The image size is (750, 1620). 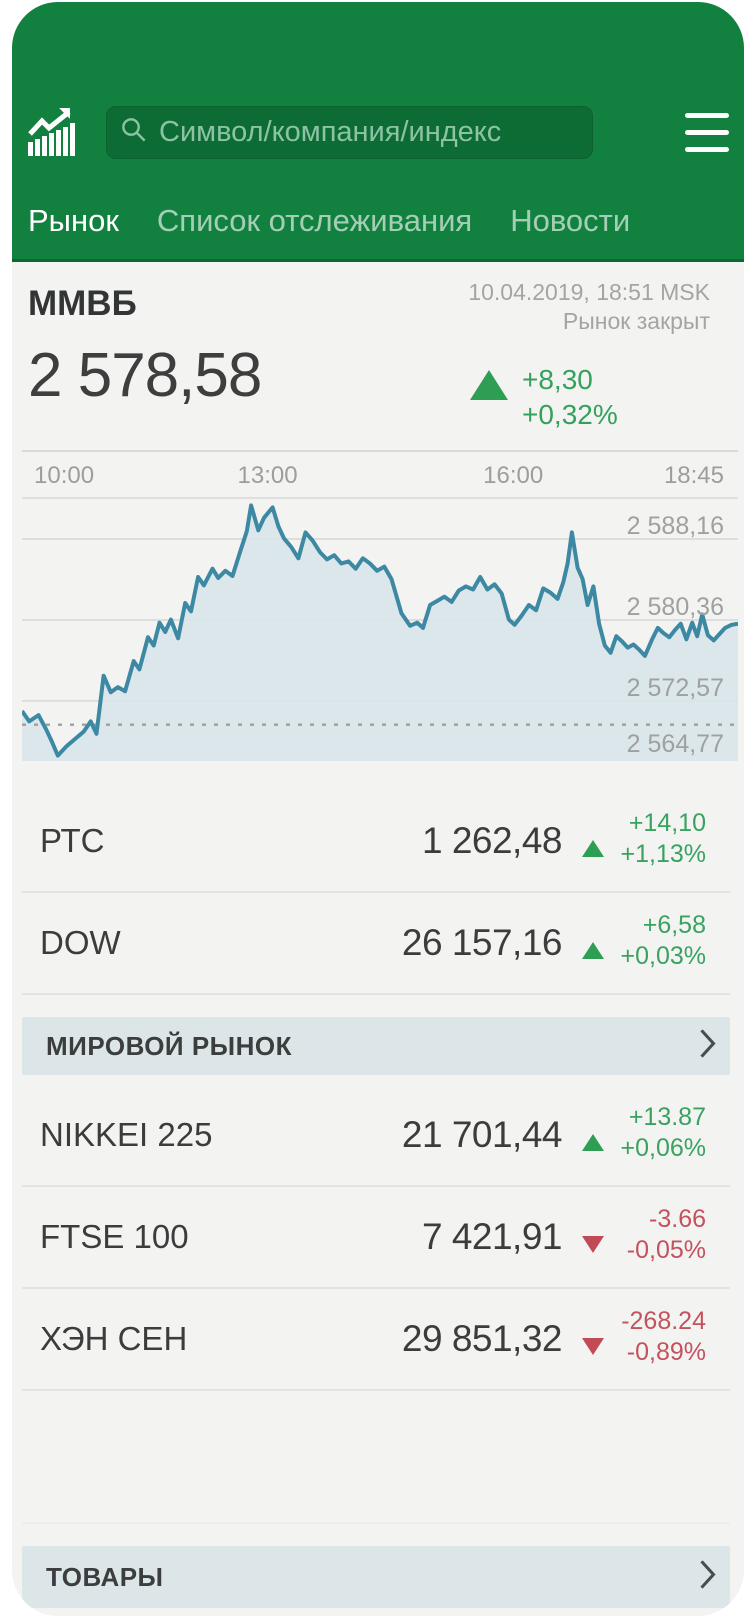 I want to click on menu-icon, so click(x=707, y=132).